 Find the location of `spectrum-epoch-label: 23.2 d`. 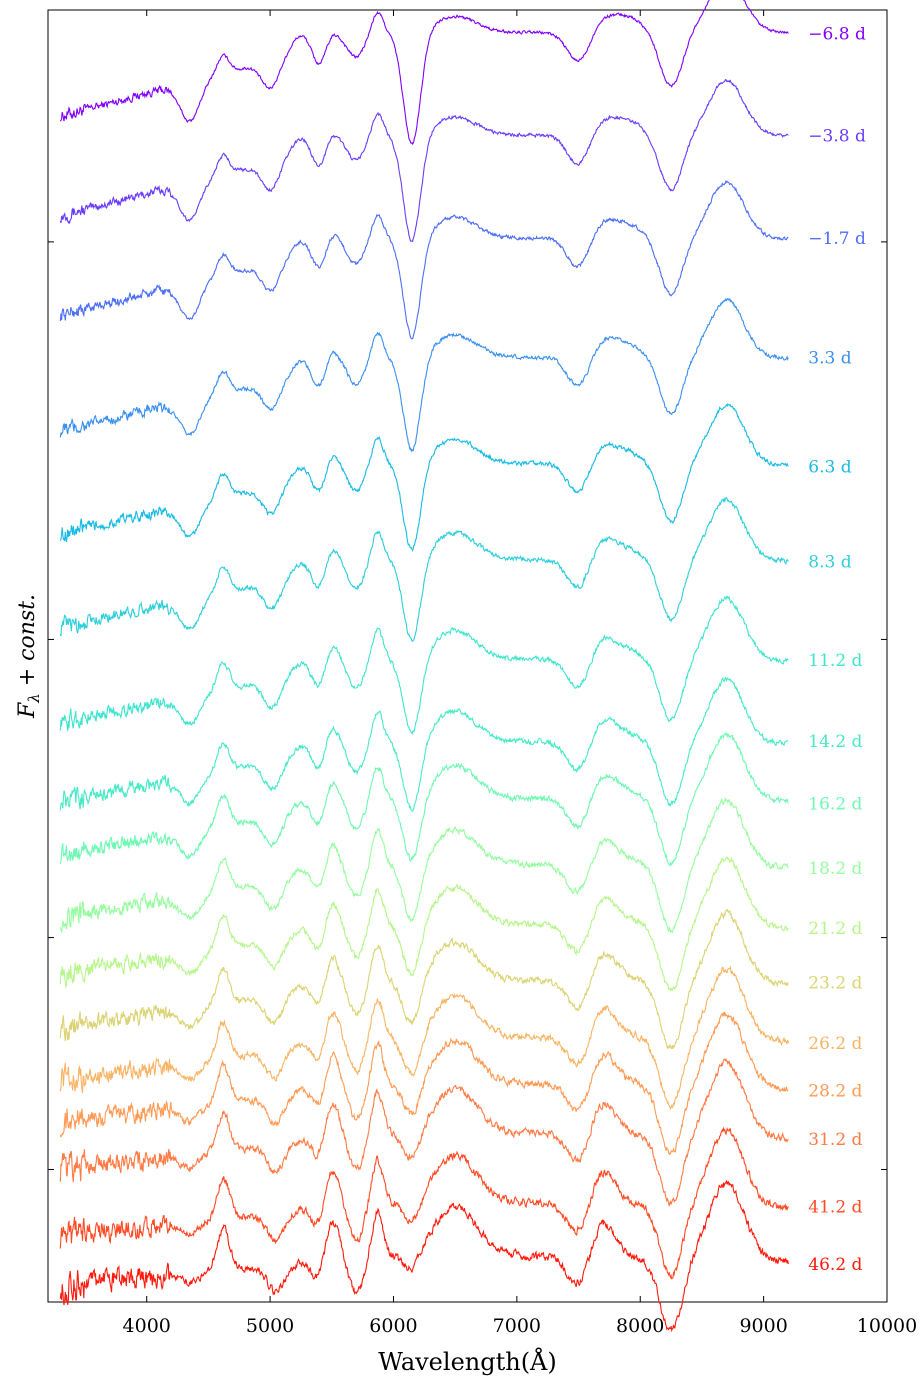

spectrum-epoch-label: 23.2 d is located at coordinates (835, 984).